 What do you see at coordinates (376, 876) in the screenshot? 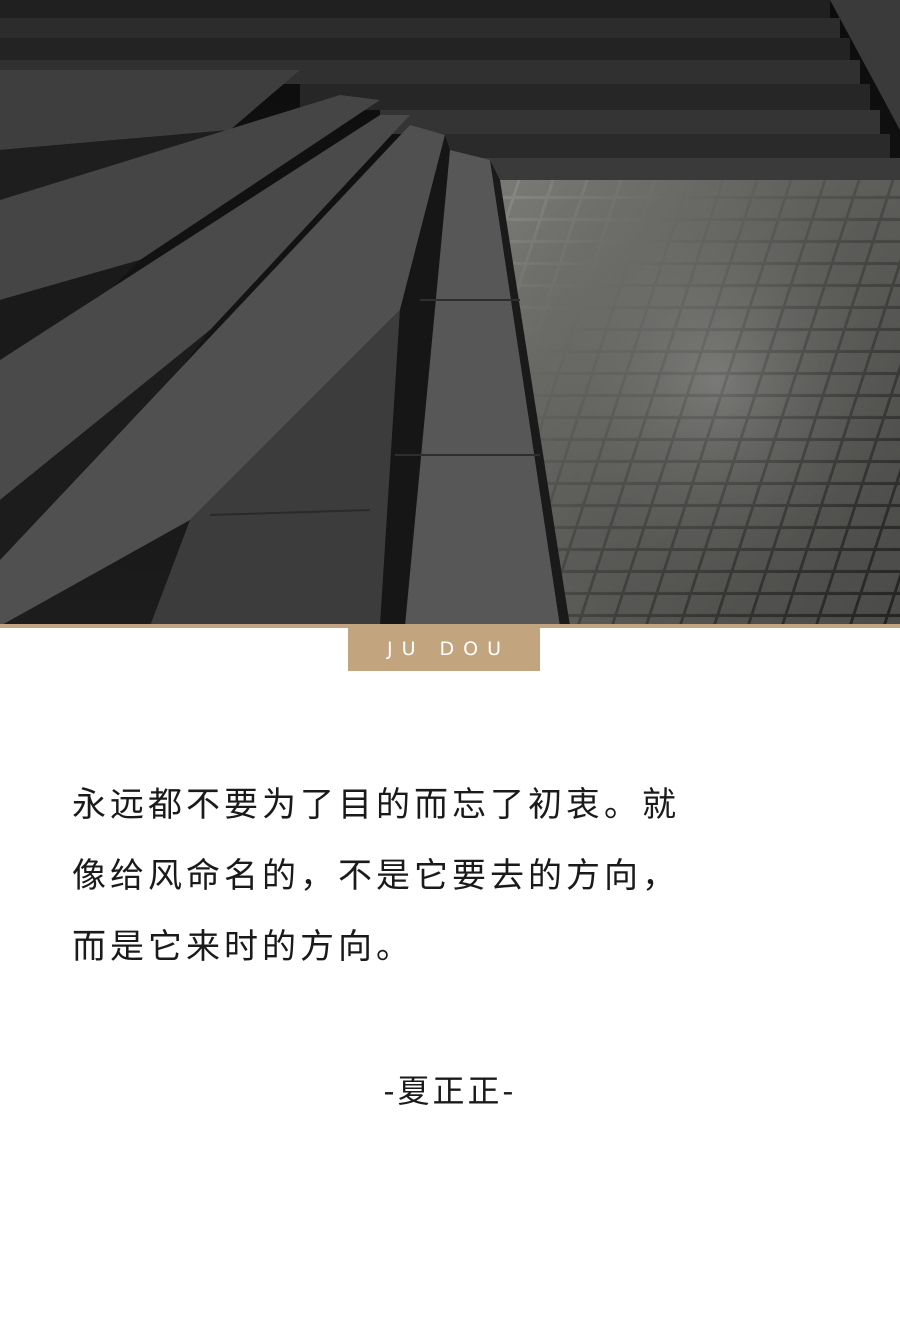
I see `quote-line: 像给风命名的，不是它要去的方向，` at bounding box center [376, 876].